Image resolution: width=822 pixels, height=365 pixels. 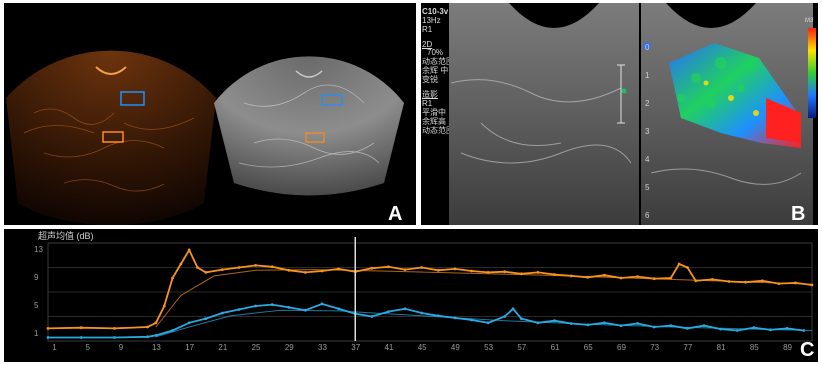 What do you see at coordinates (647, 215) in the screenshot?
I see `depth-tick-label: 6` at bounding box center [647, 215].